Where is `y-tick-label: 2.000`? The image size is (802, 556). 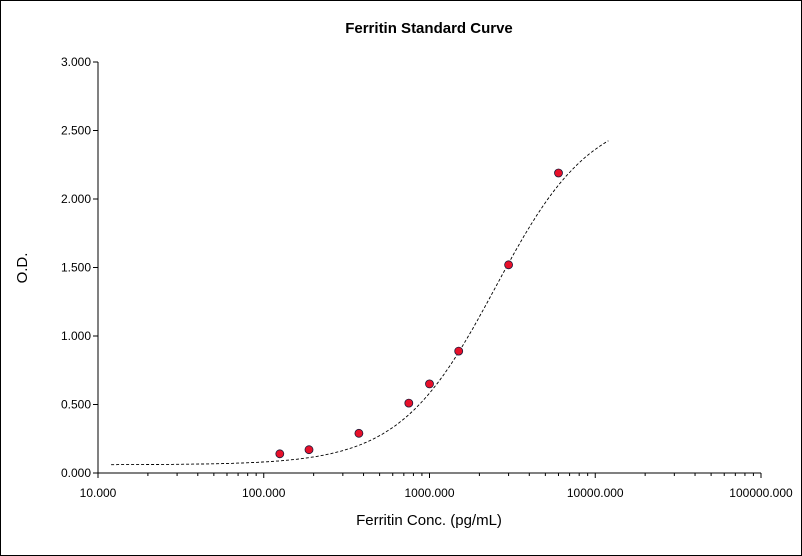
y-tick-label: 2.000 is located at coordinates (76, 199).